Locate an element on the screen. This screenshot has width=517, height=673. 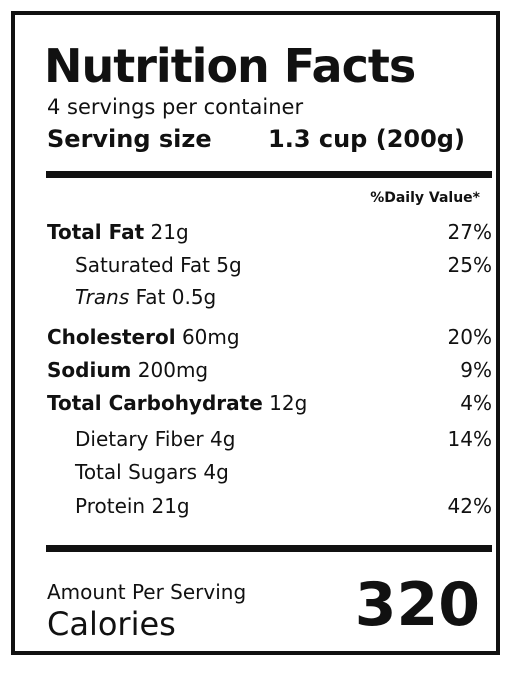
nutrient-row-protein: Protein 21g 42% is located at coordinates (269, 509).